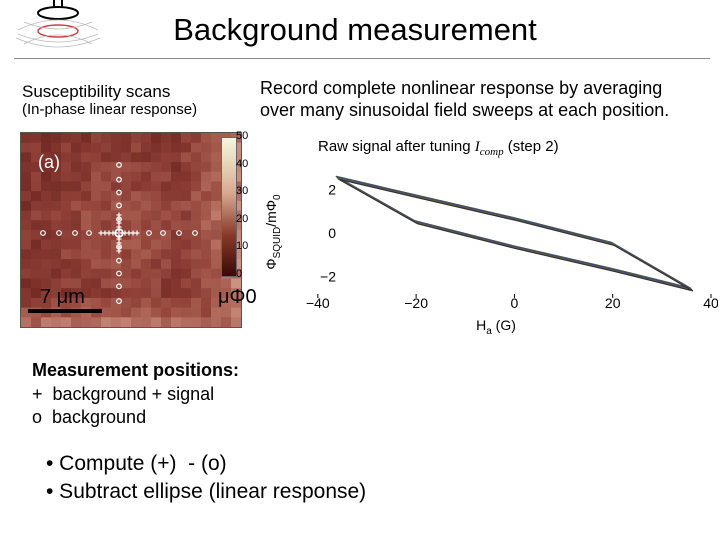  Describe the element at coordinates (89, 417) in the screenshot. I see `positions-o: o background` at that location.